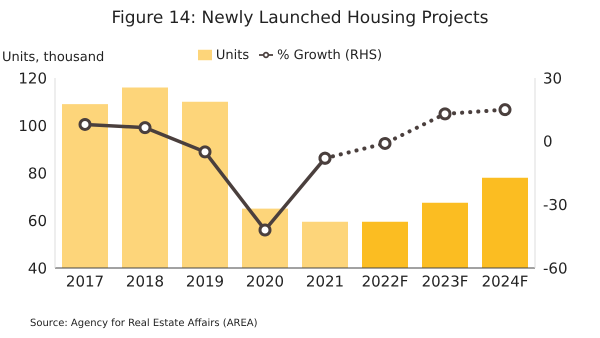 The width and height of the screenshot is (600, 338). What do you see at coordinates (144, 323) in the screenshot?
I see `source-note: Source: Agency for Real Estate Affairs (AREA)` at bounding box center [144, 323].